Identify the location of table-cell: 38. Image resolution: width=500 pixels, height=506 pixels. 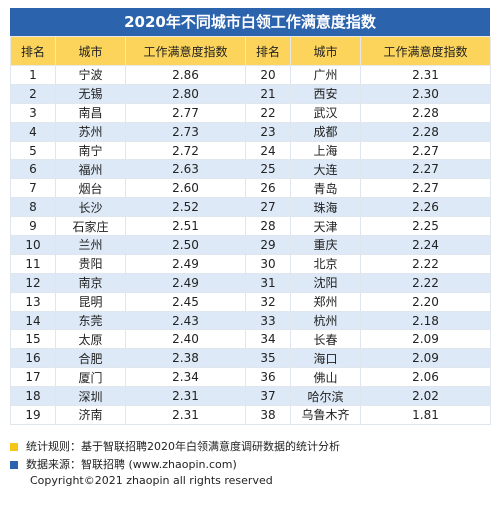
(268, 415).